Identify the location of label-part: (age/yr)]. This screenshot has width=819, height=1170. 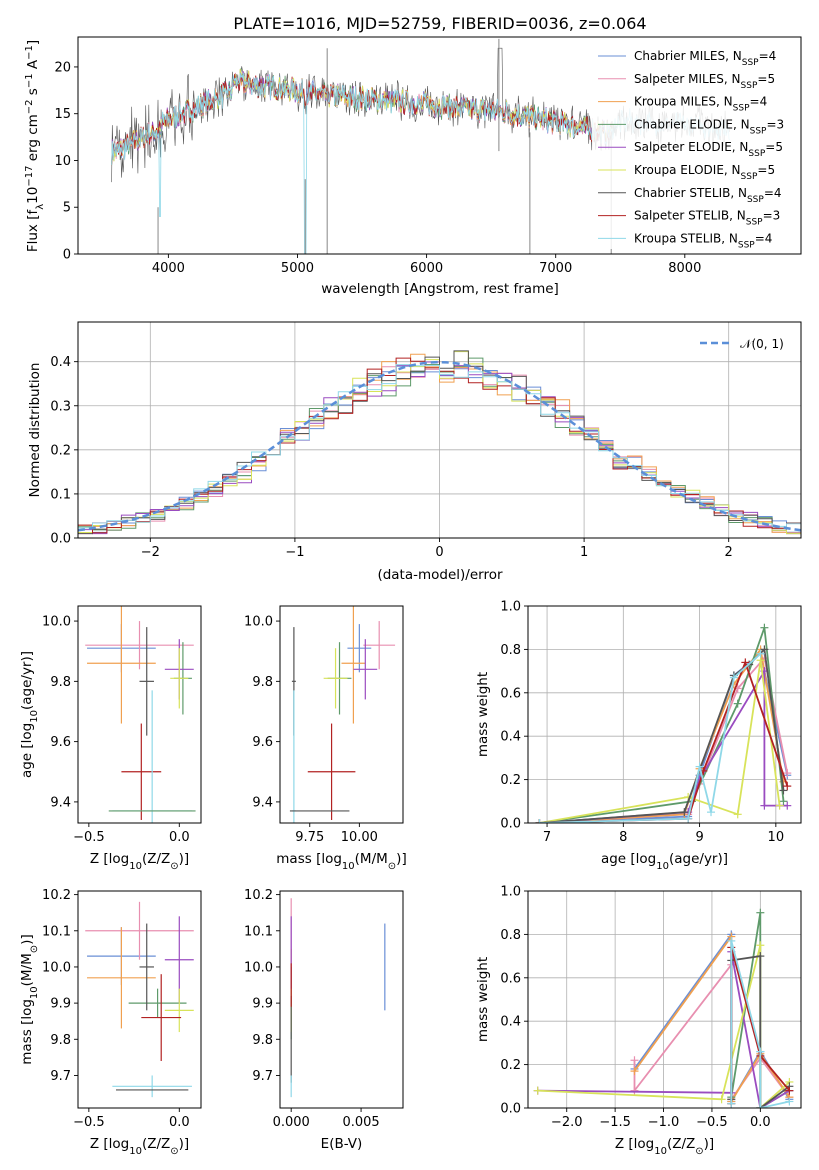
(27, 680).